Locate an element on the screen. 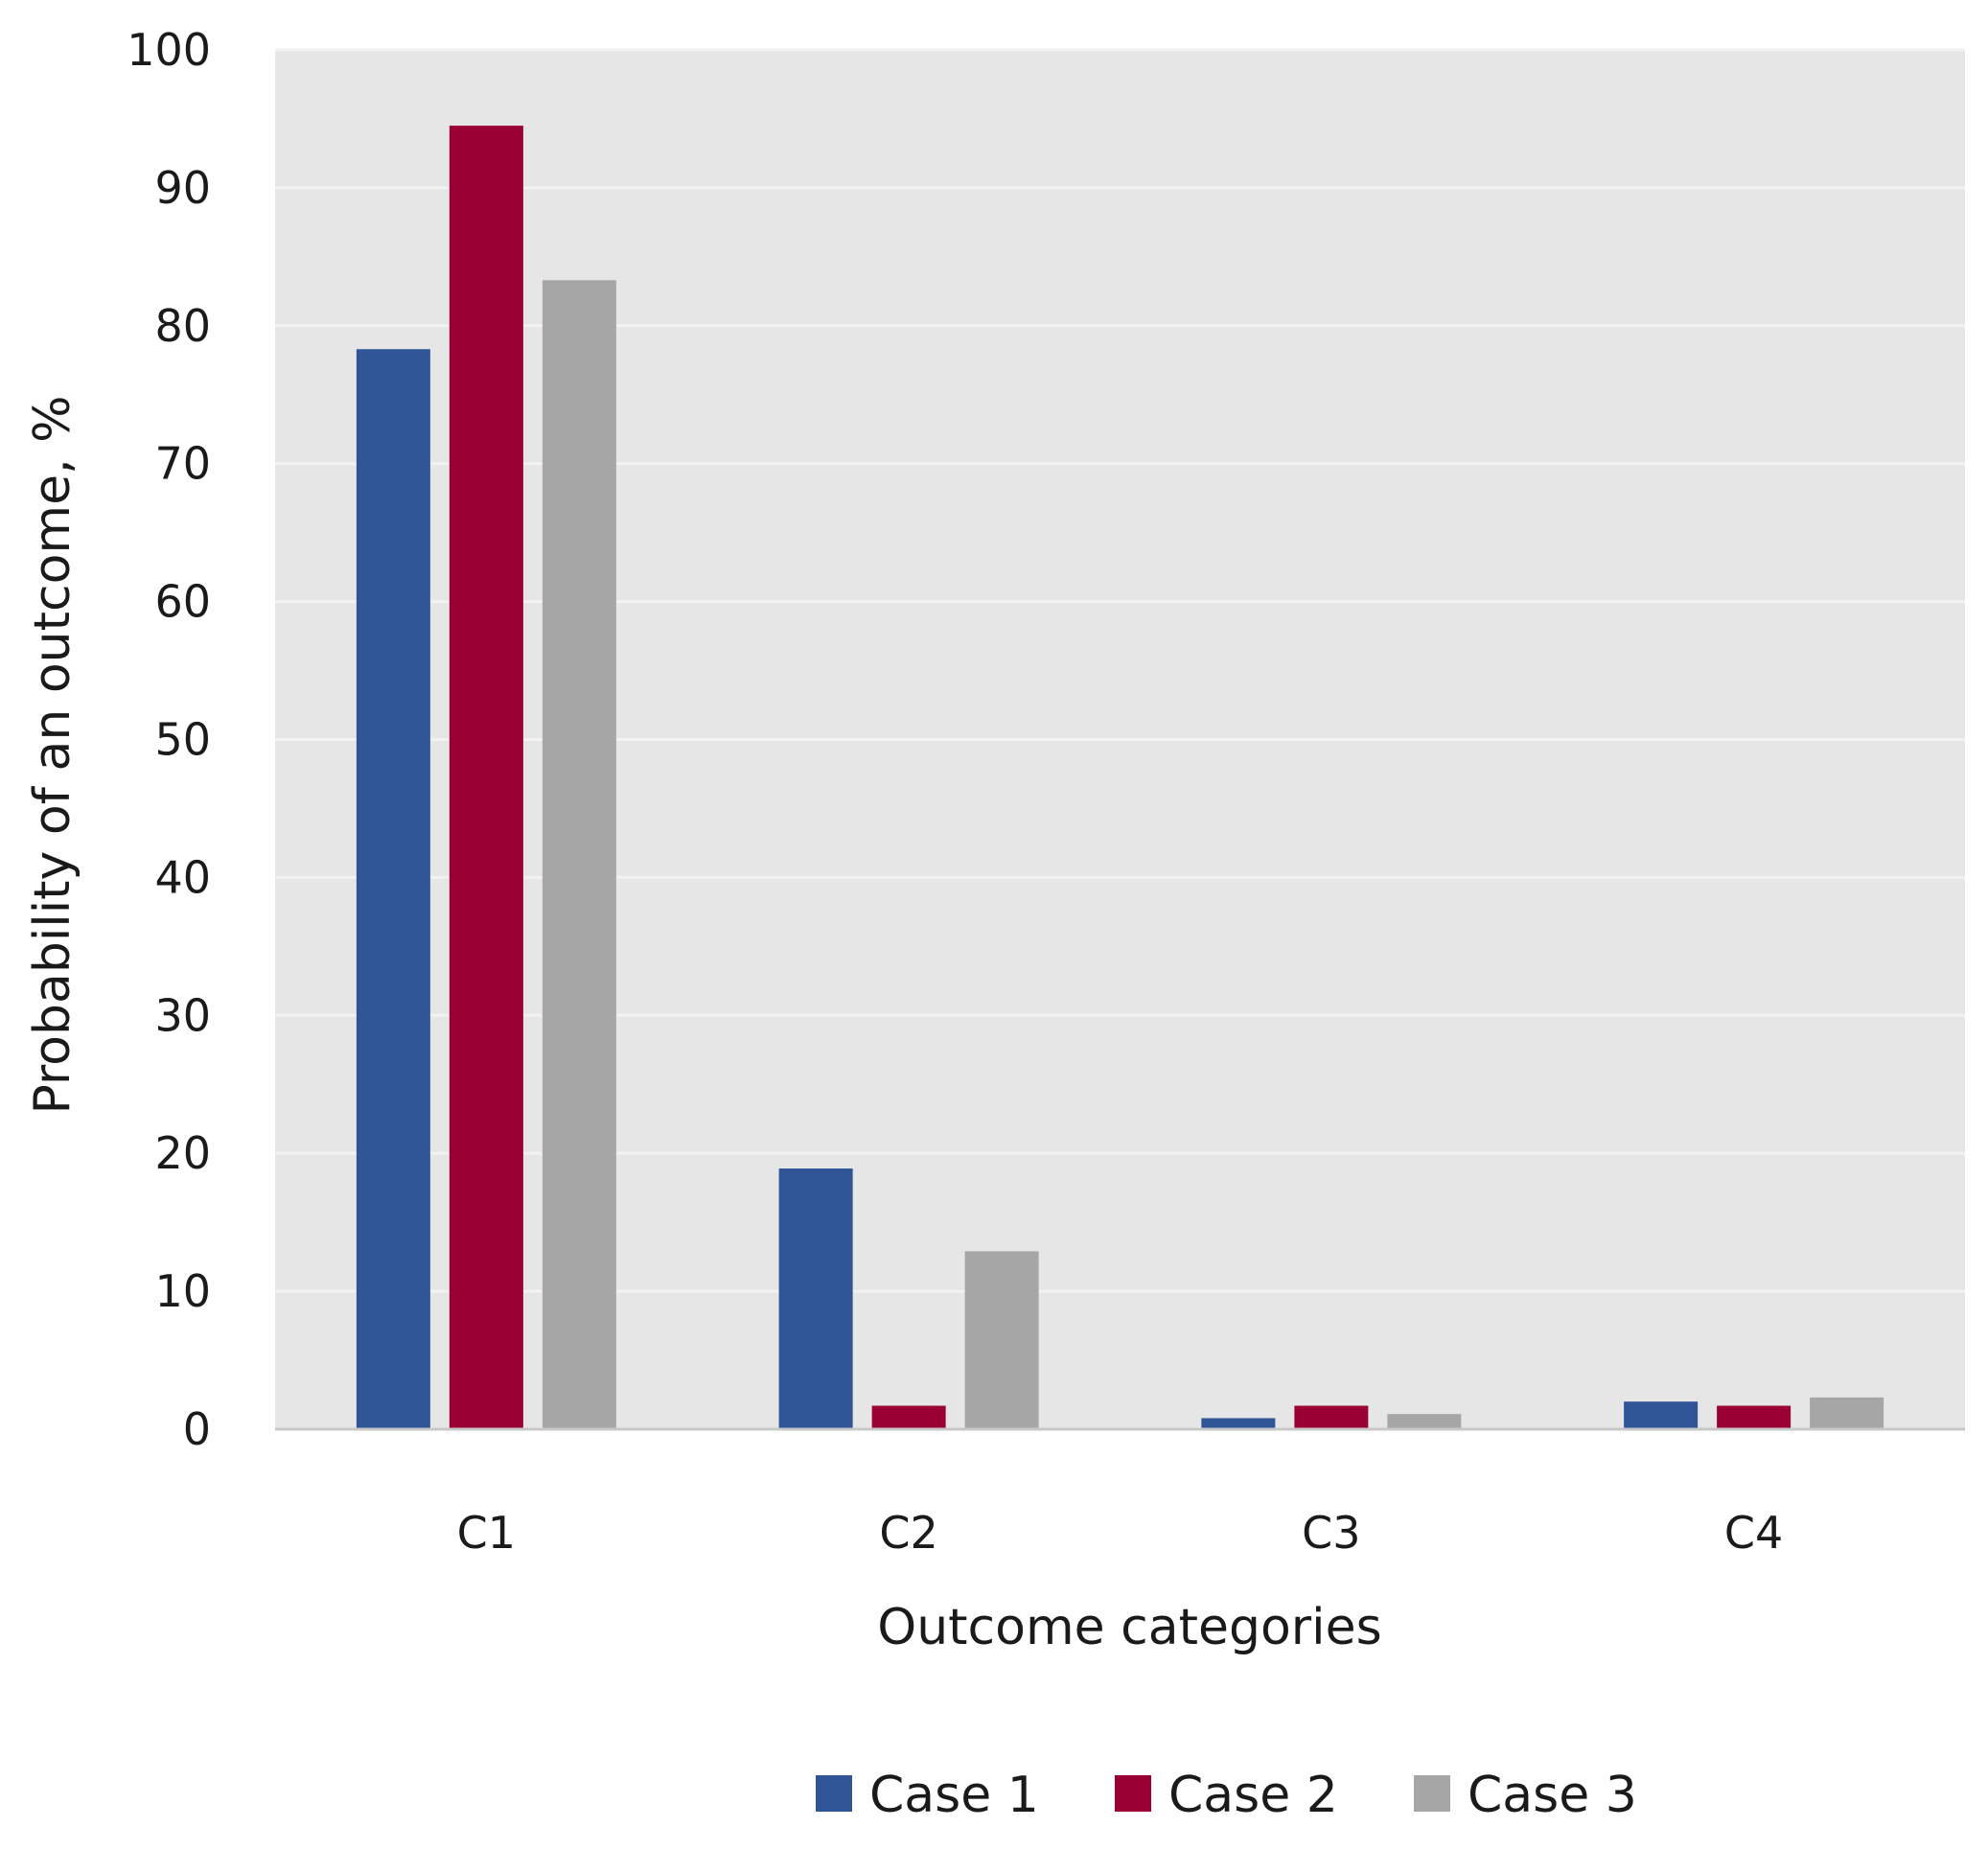 The height and width of the screenshot is (1850, 1988). x-tick-label: C1 is located at coordinates (486, 1533).